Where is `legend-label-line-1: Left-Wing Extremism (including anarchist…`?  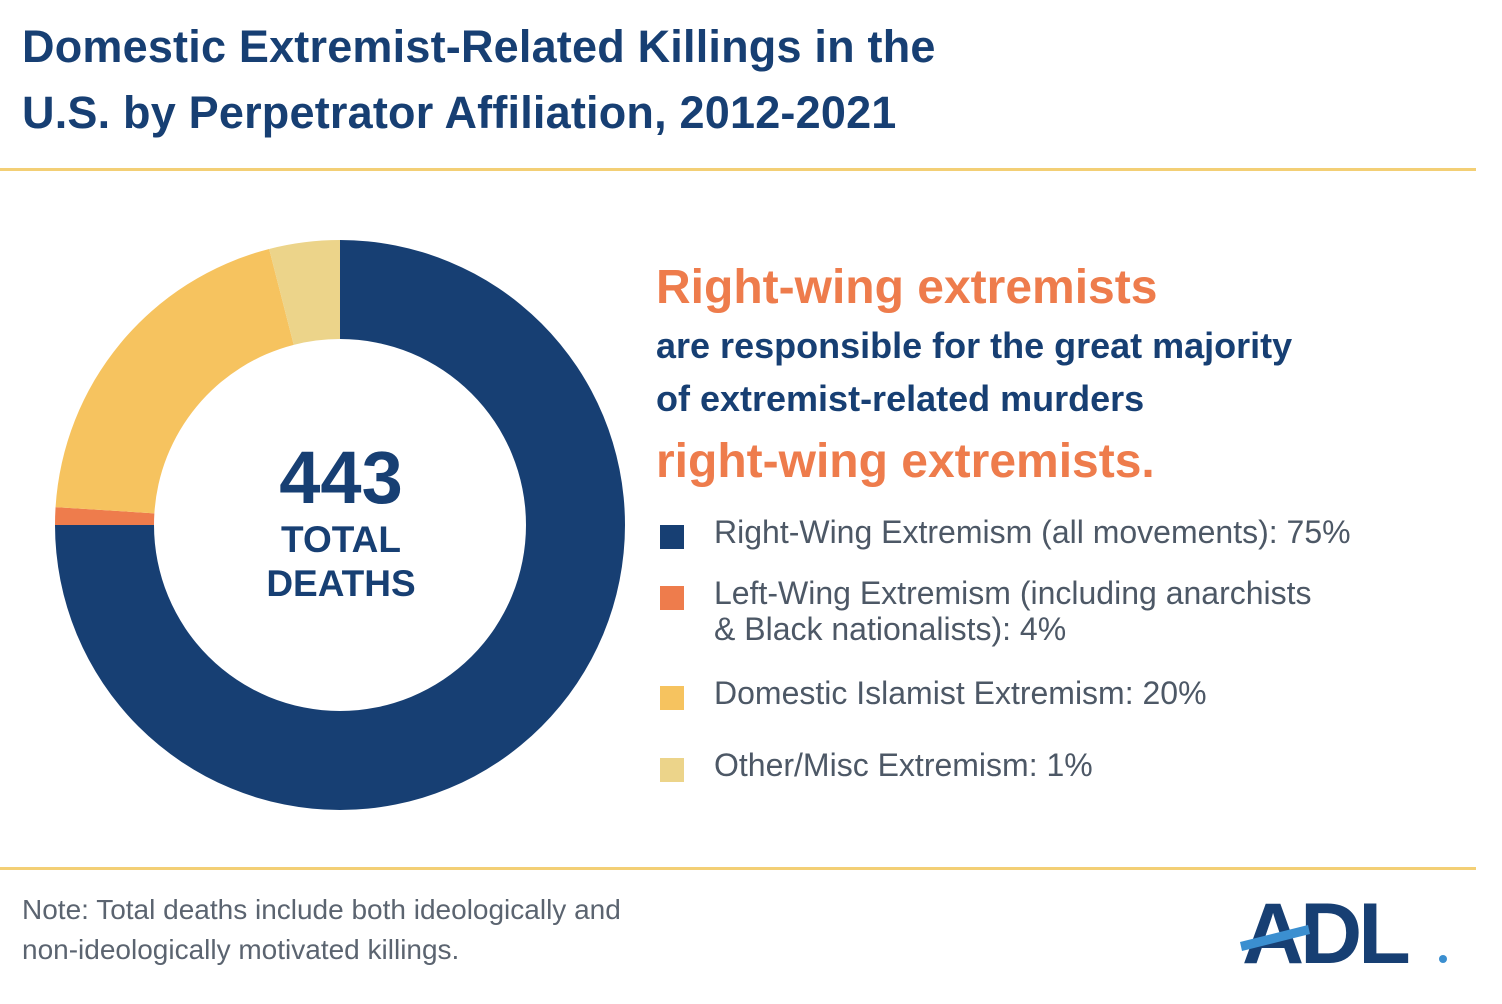 legend-label-line-1: Left-Wing Extremism (including anarchist… is located at coordinates (1013, 593).